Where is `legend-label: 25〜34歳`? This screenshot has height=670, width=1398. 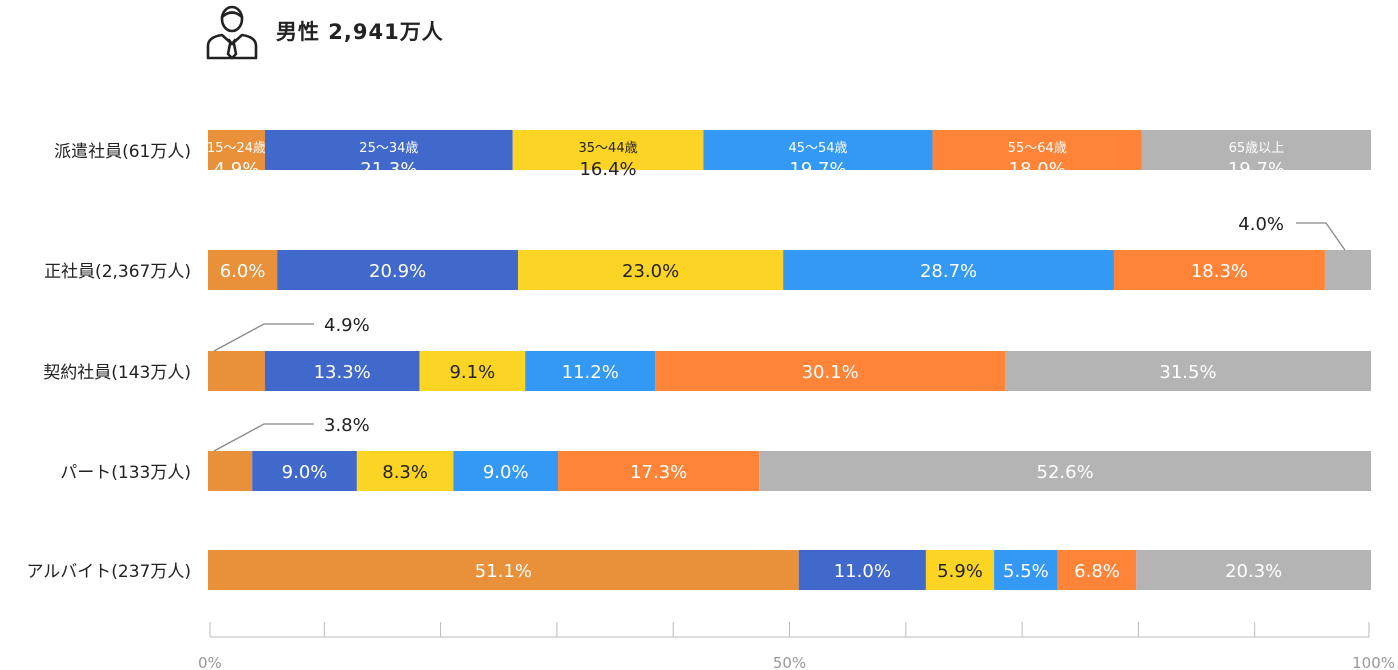 legend-label: 25〜34歳 is located at coordinates (388, 148).